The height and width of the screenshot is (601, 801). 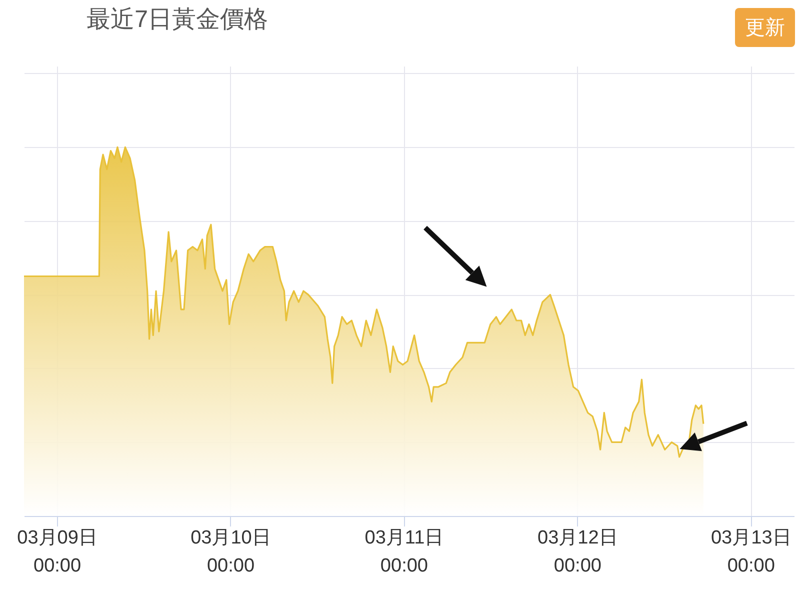 I want to click on x-tick-label: 03月09日 00:00, so click(x=57, y=552).